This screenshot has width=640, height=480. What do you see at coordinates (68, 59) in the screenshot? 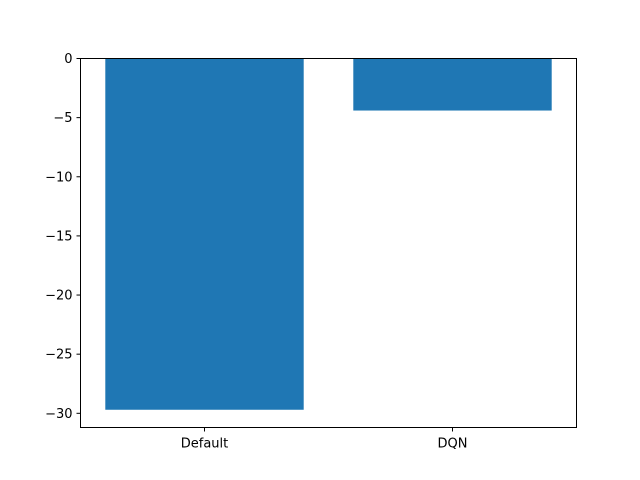
I see `y-tick-label: 0` at bounding box center [68, 59].